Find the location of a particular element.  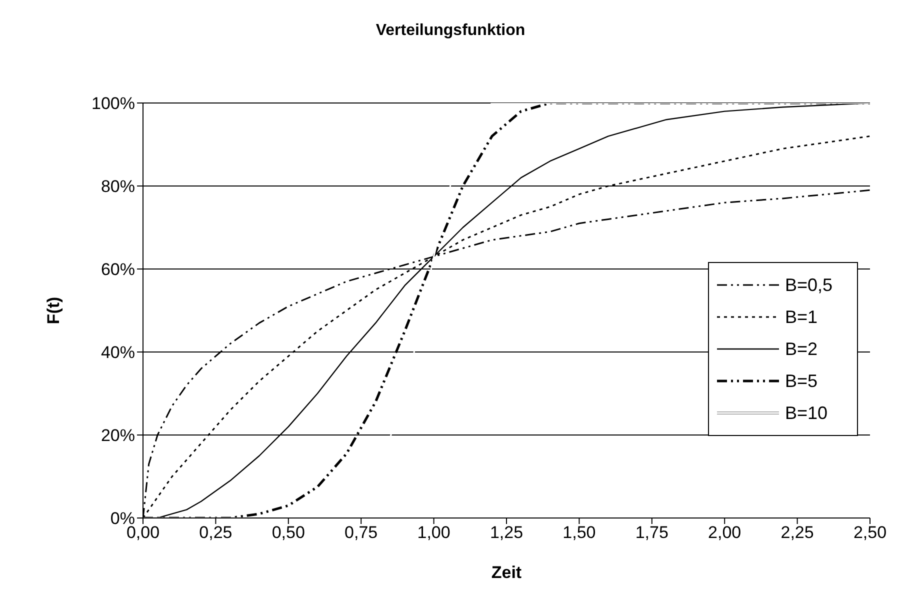

x-tick-label: 0,25 is located at coordinates (215, 532).